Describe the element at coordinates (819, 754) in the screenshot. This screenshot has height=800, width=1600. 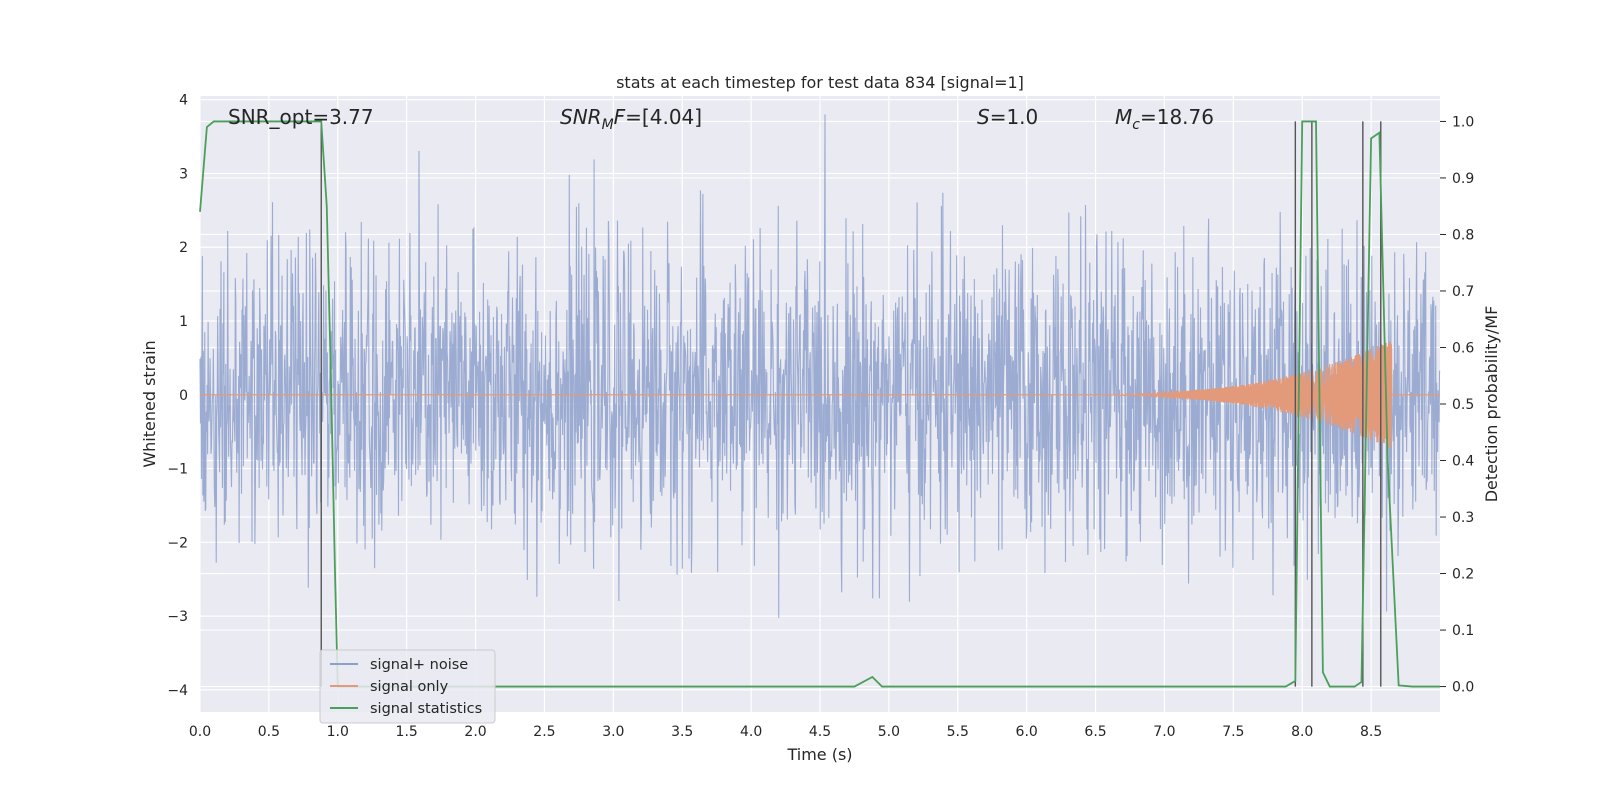
I see `x-axis-label: Time (s)` at that location.